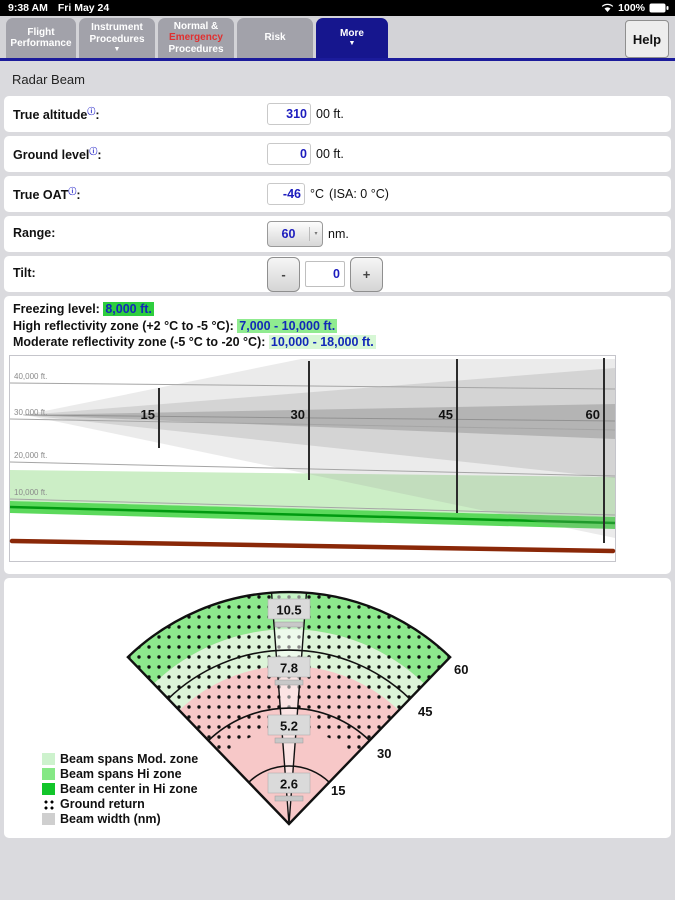 The image size is (675, 900). I want to click on legend-item: Ground return, so click(120, 804).